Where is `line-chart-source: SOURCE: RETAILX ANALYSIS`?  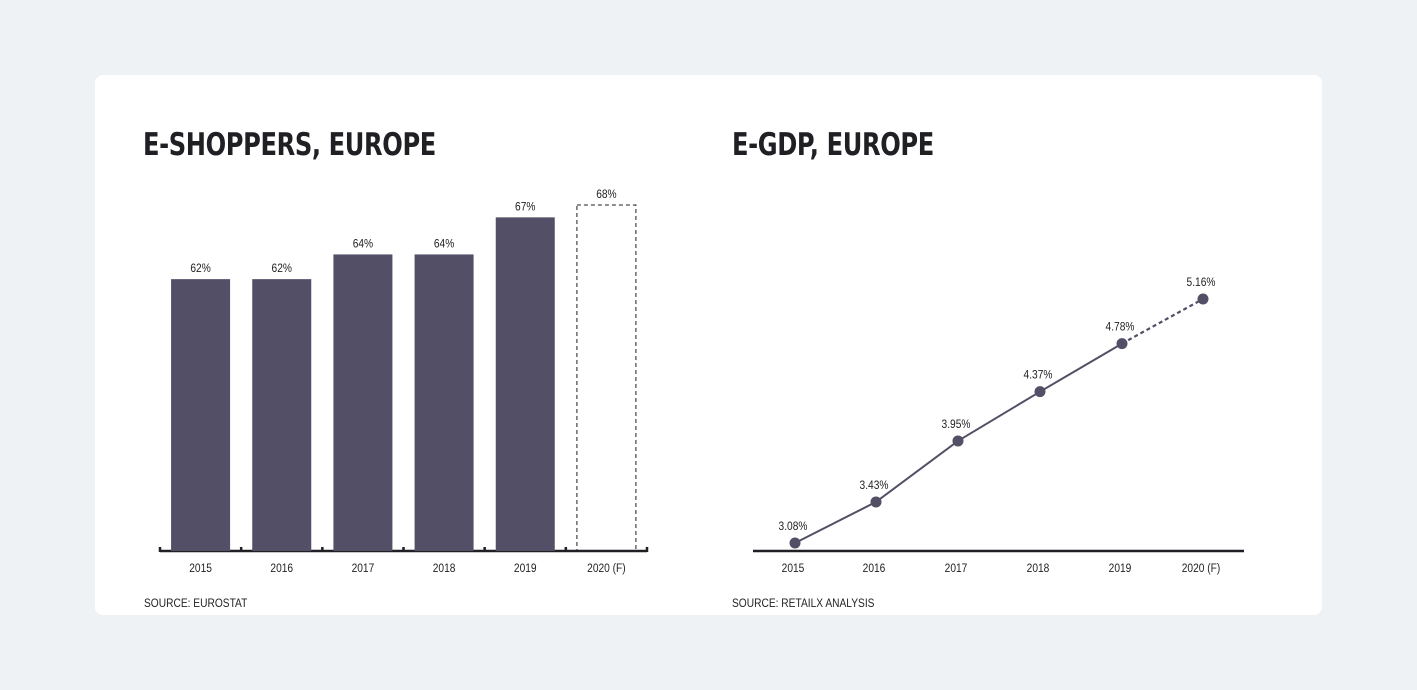 line-chart-source: SOURCE: RETAILX ANALYSIS is located at coordinates (803, 603).